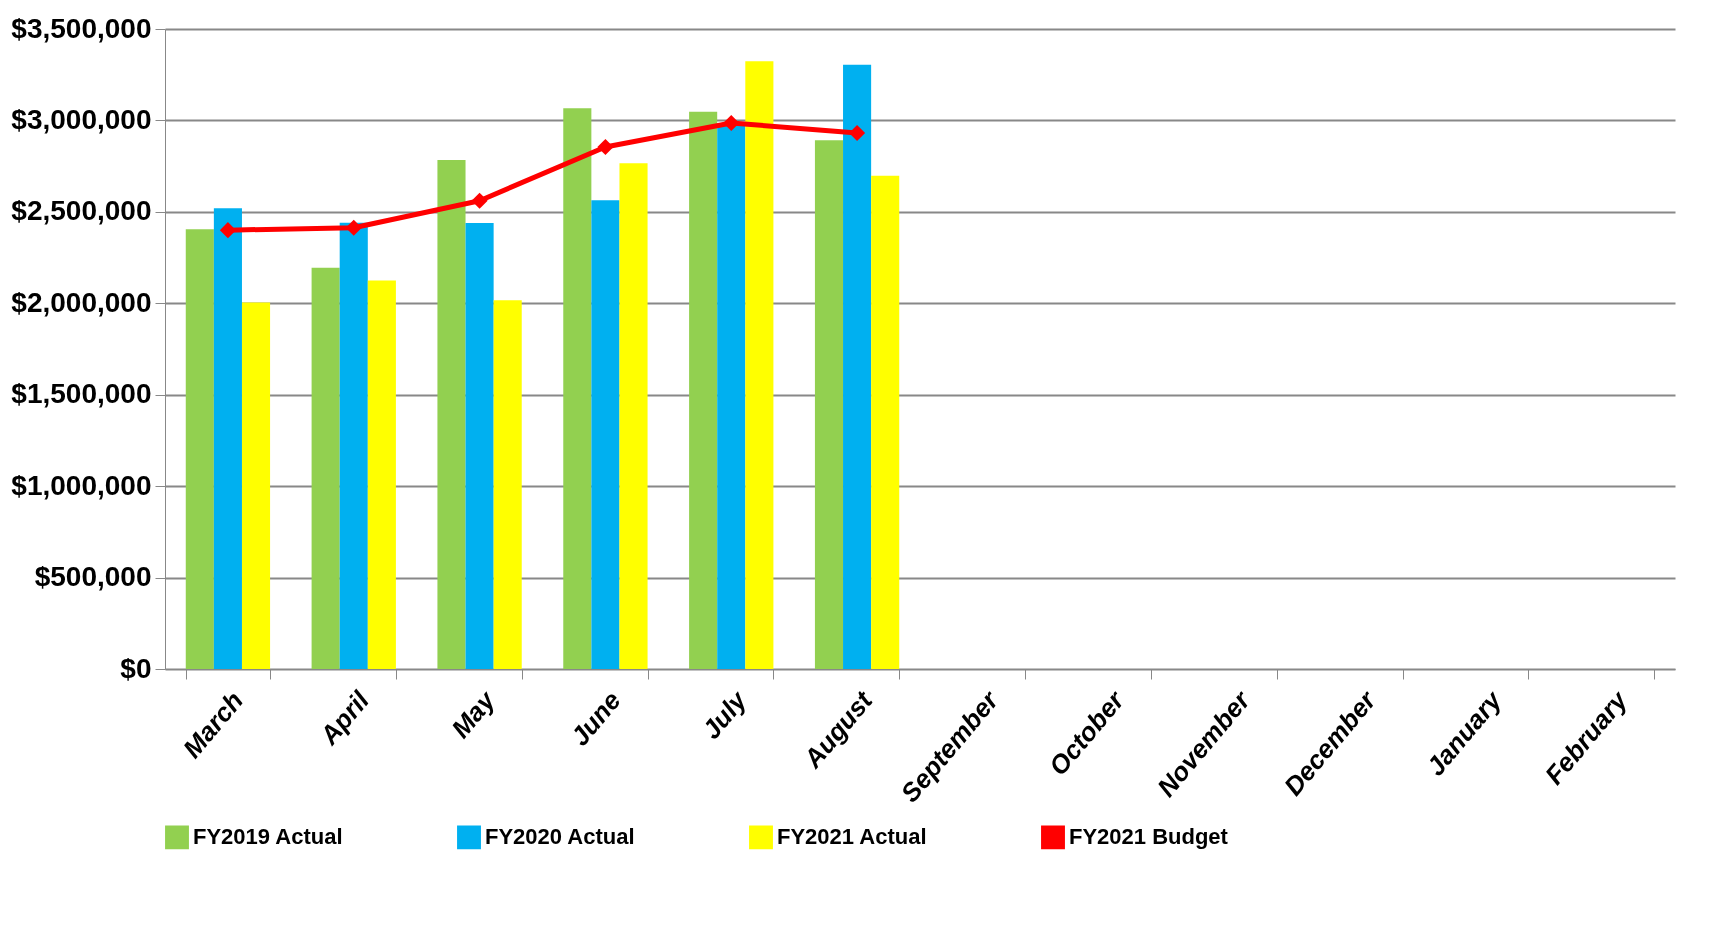 Image resolution: width=1731 pixels, height=944 pixels. I want to click on legend-label: FY2021 Actual, so click(852, 837).